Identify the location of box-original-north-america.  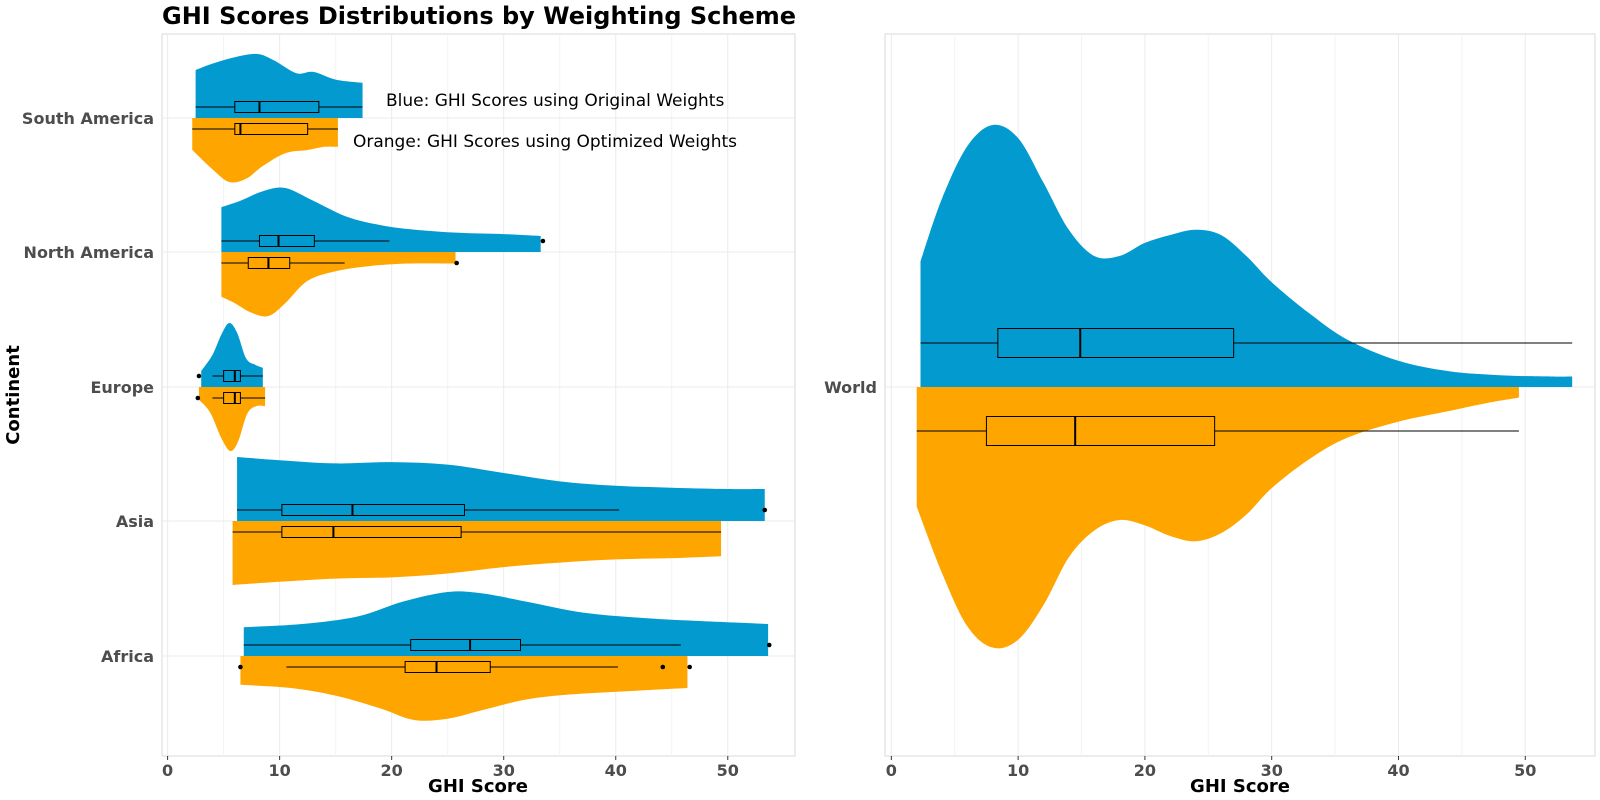
(286, 241).